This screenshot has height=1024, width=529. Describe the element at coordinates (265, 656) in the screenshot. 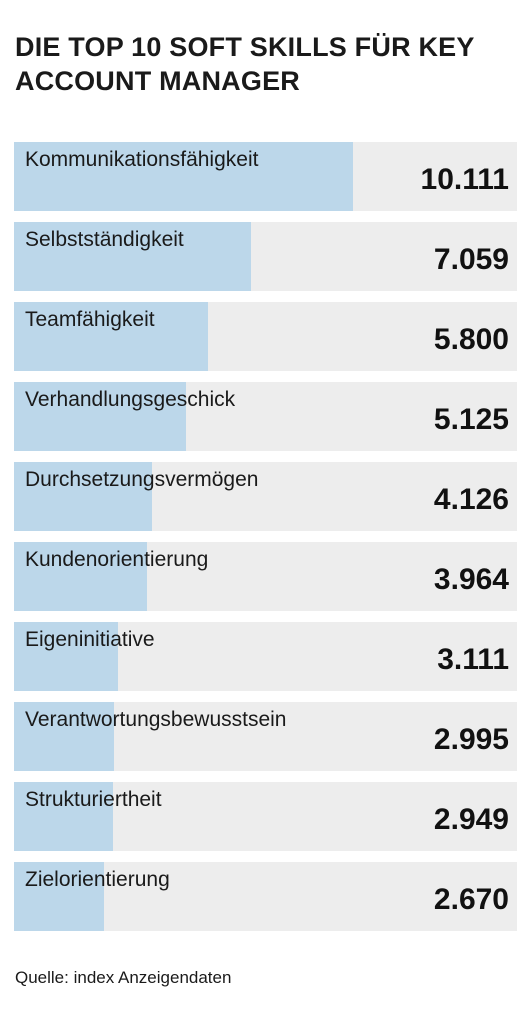

I see `bar-row: Eigeninitiative 3.111` at that location.